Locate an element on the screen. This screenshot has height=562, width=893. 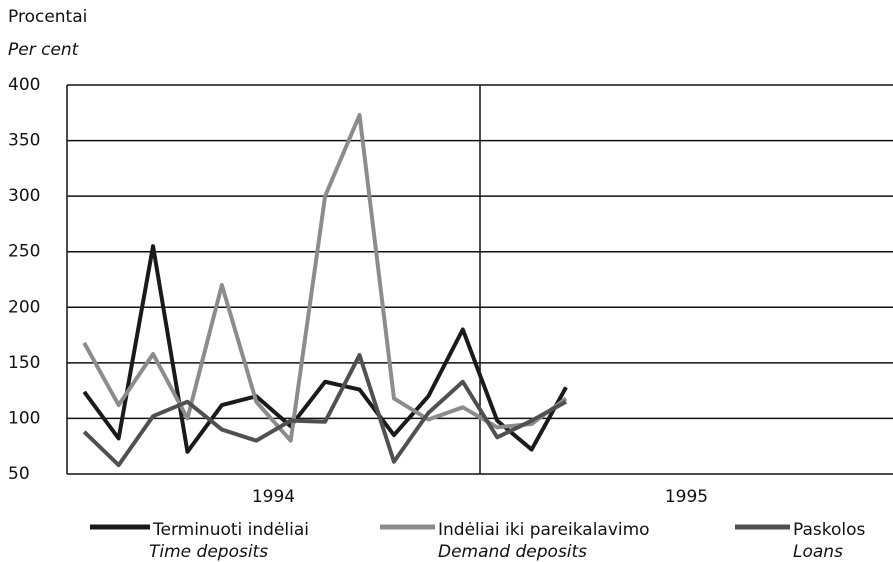
y-tick-label: 200 is located at coordinates (24, 307).